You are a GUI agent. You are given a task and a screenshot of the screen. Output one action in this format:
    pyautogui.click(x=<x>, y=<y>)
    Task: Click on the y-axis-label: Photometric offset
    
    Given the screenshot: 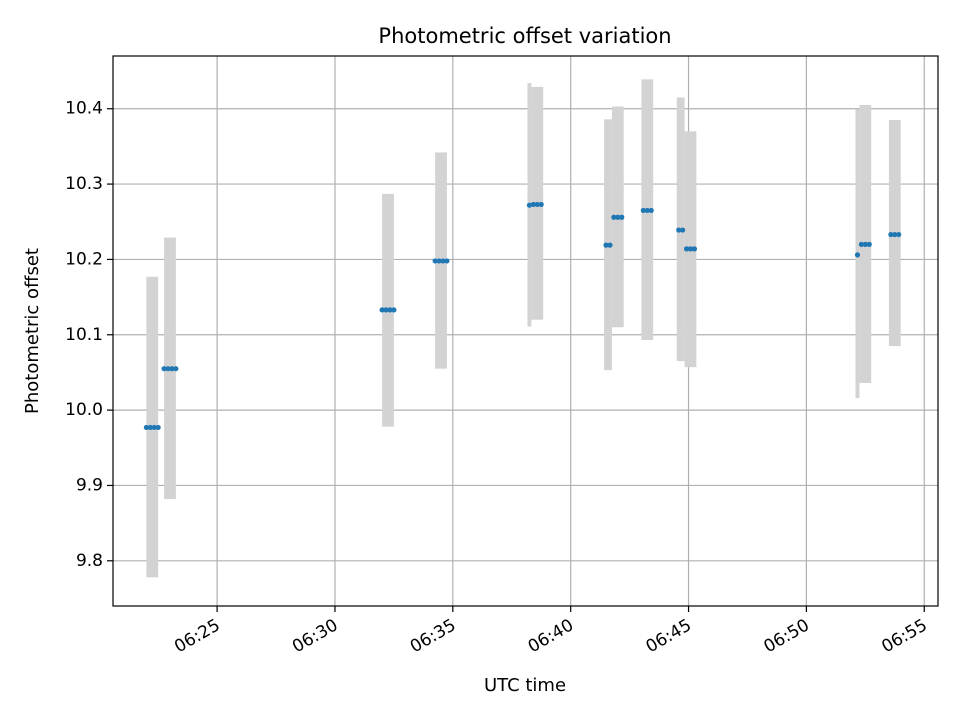 What is the action you would take?
    pyautogui.click(x=32, y=331)
    